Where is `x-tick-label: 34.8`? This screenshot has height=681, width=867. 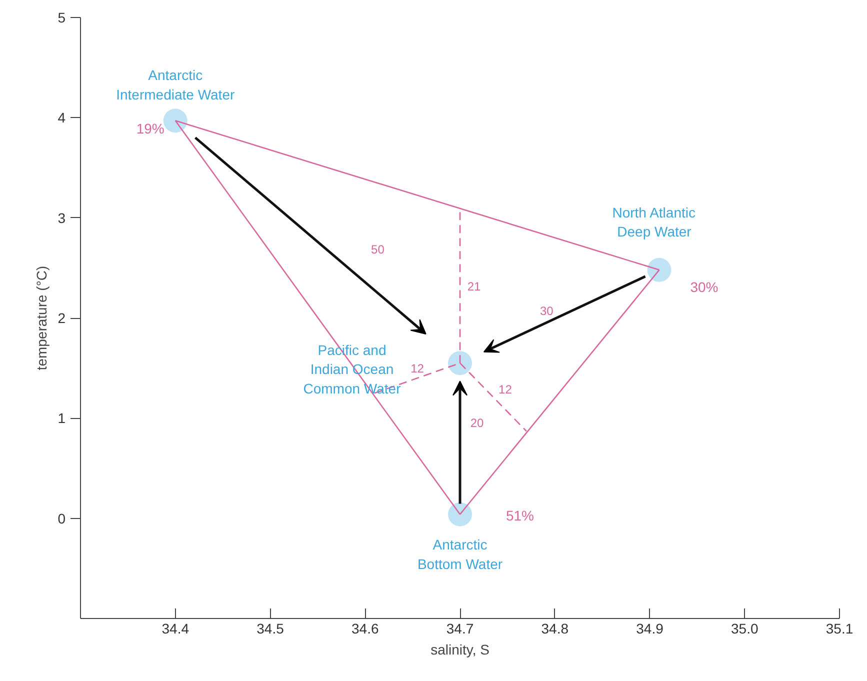 x-tick-label: 34.8 is located at coordinates (555, 628).